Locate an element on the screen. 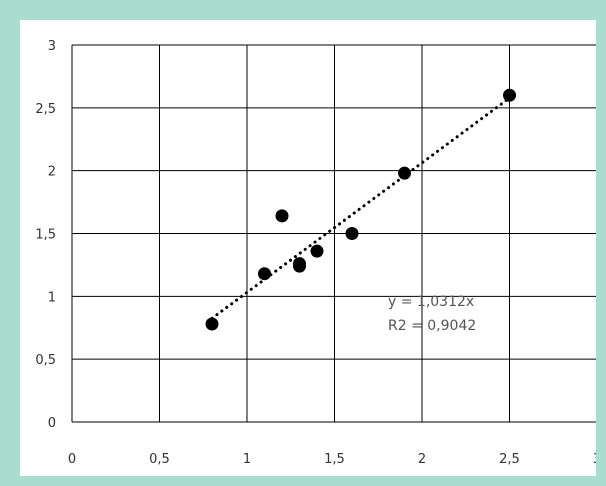 This screenshot has width=606, height=486. y-tick-label: 0 is located at coordinates (52, 423).